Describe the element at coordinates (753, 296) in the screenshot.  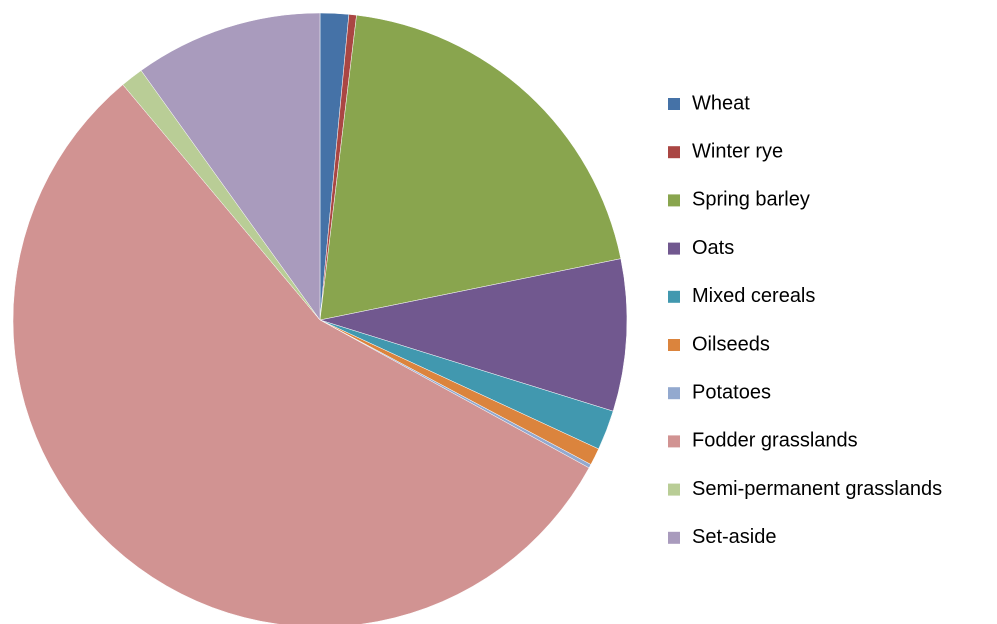
I see `legend-label: Mixed cereals` at that location.